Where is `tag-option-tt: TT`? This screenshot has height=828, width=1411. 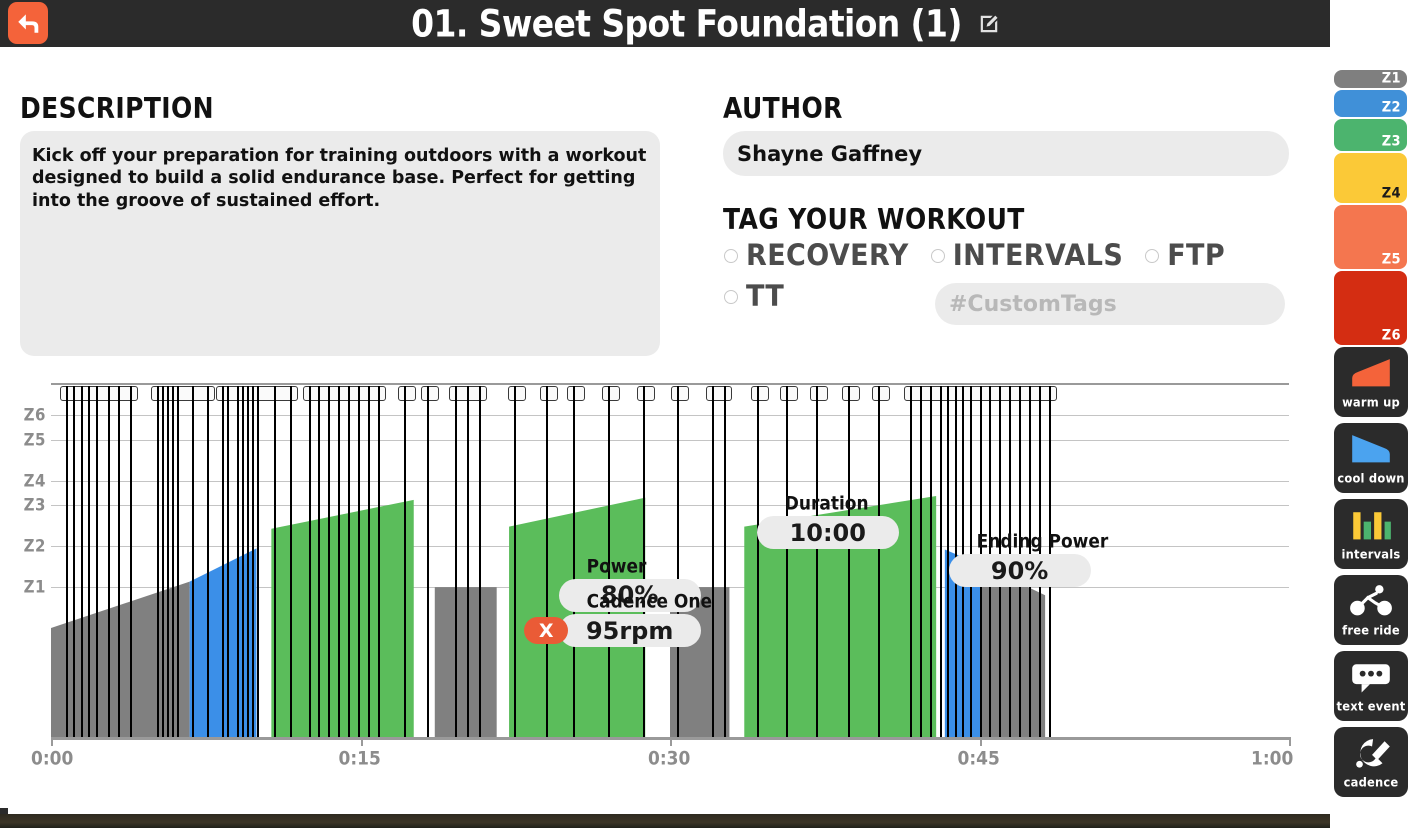 tag-option-tt: TT is located at coordinates (754, 296).